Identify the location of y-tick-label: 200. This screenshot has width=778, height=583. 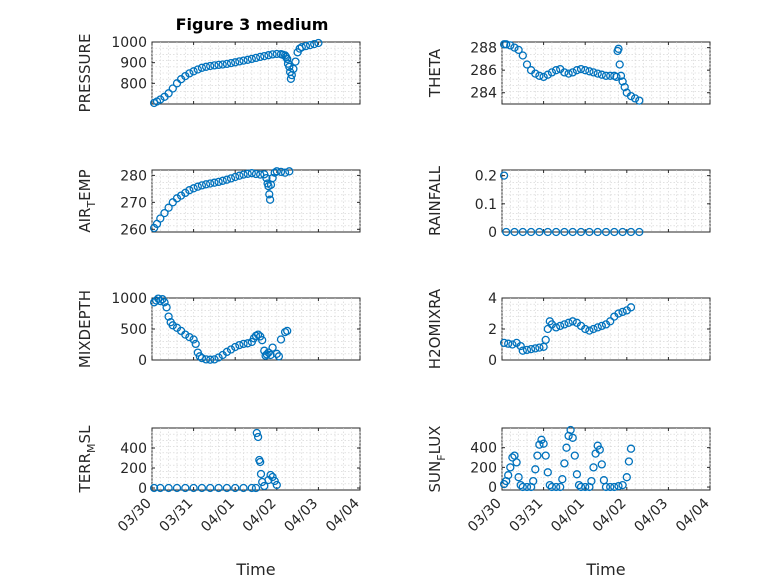
(133, 469).